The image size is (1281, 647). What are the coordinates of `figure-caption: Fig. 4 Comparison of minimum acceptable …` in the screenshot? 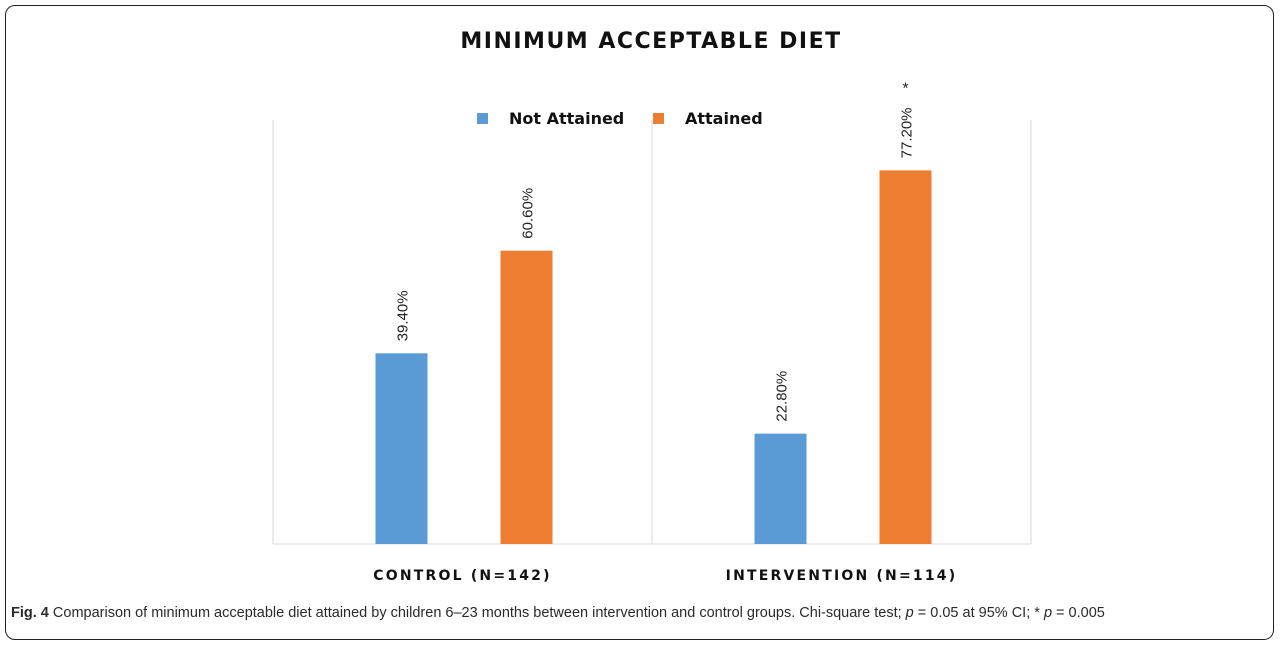 It's located at (640, 613).